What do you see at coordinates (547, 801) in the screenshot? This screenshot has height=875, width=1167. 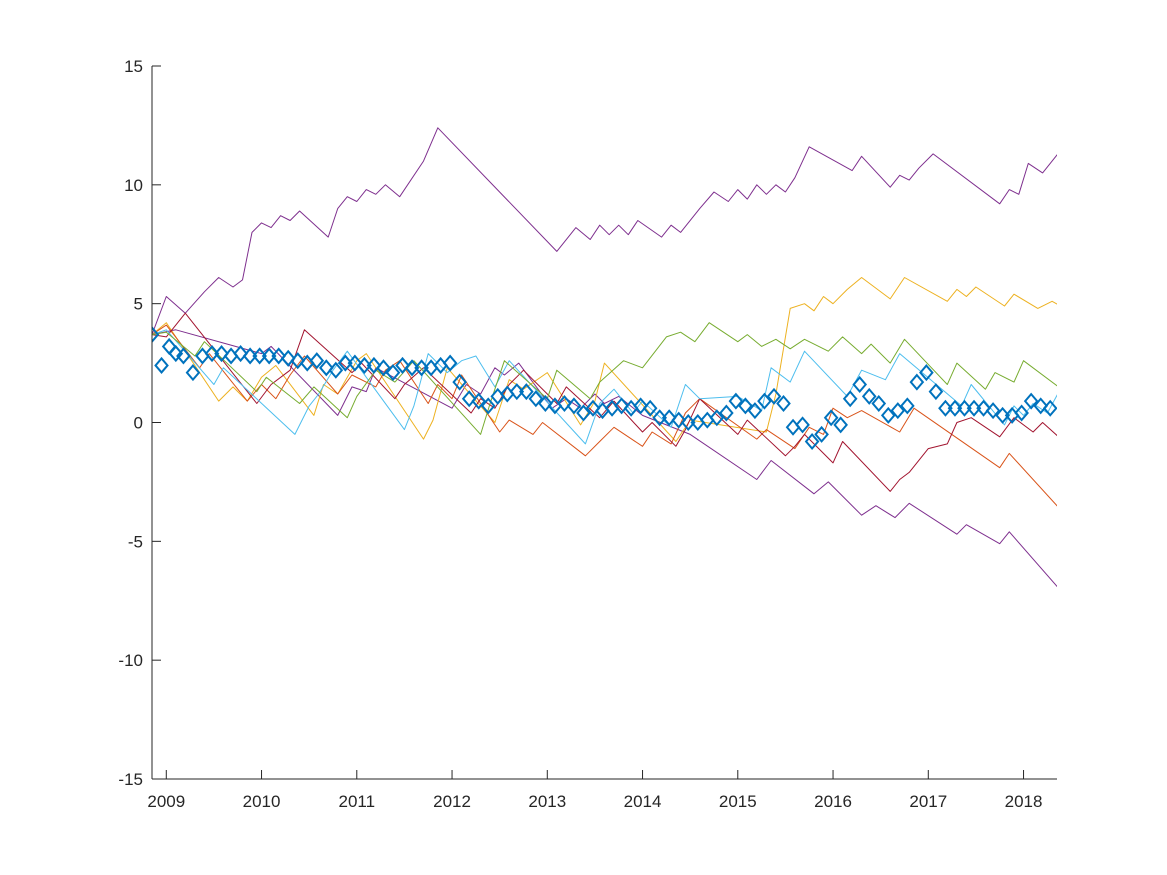 I see `x-tick-label: 2013` at bounding box center [547, 801].